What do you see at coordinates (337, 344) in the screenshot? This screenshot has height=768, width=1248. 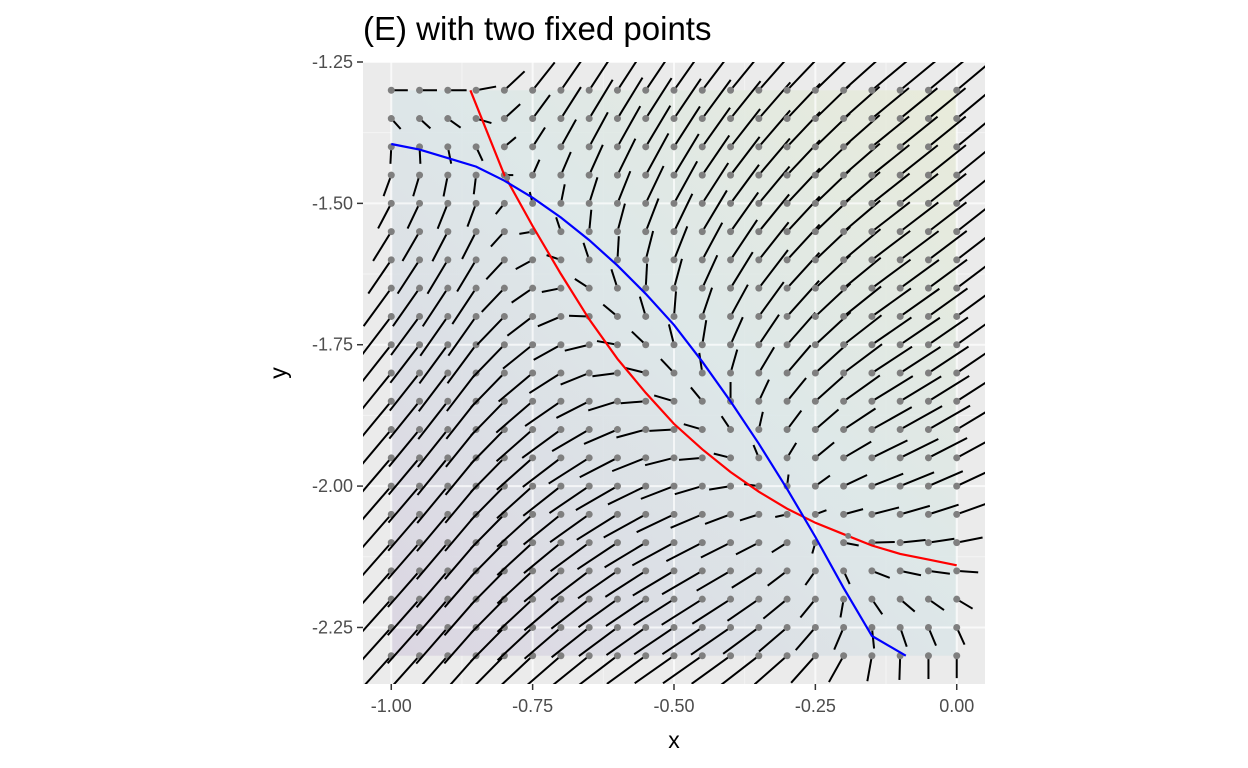 I see `y-axis: -1.25 -1.50 -1.75 -2.00 -2.25` at bounding box center [337, 344].